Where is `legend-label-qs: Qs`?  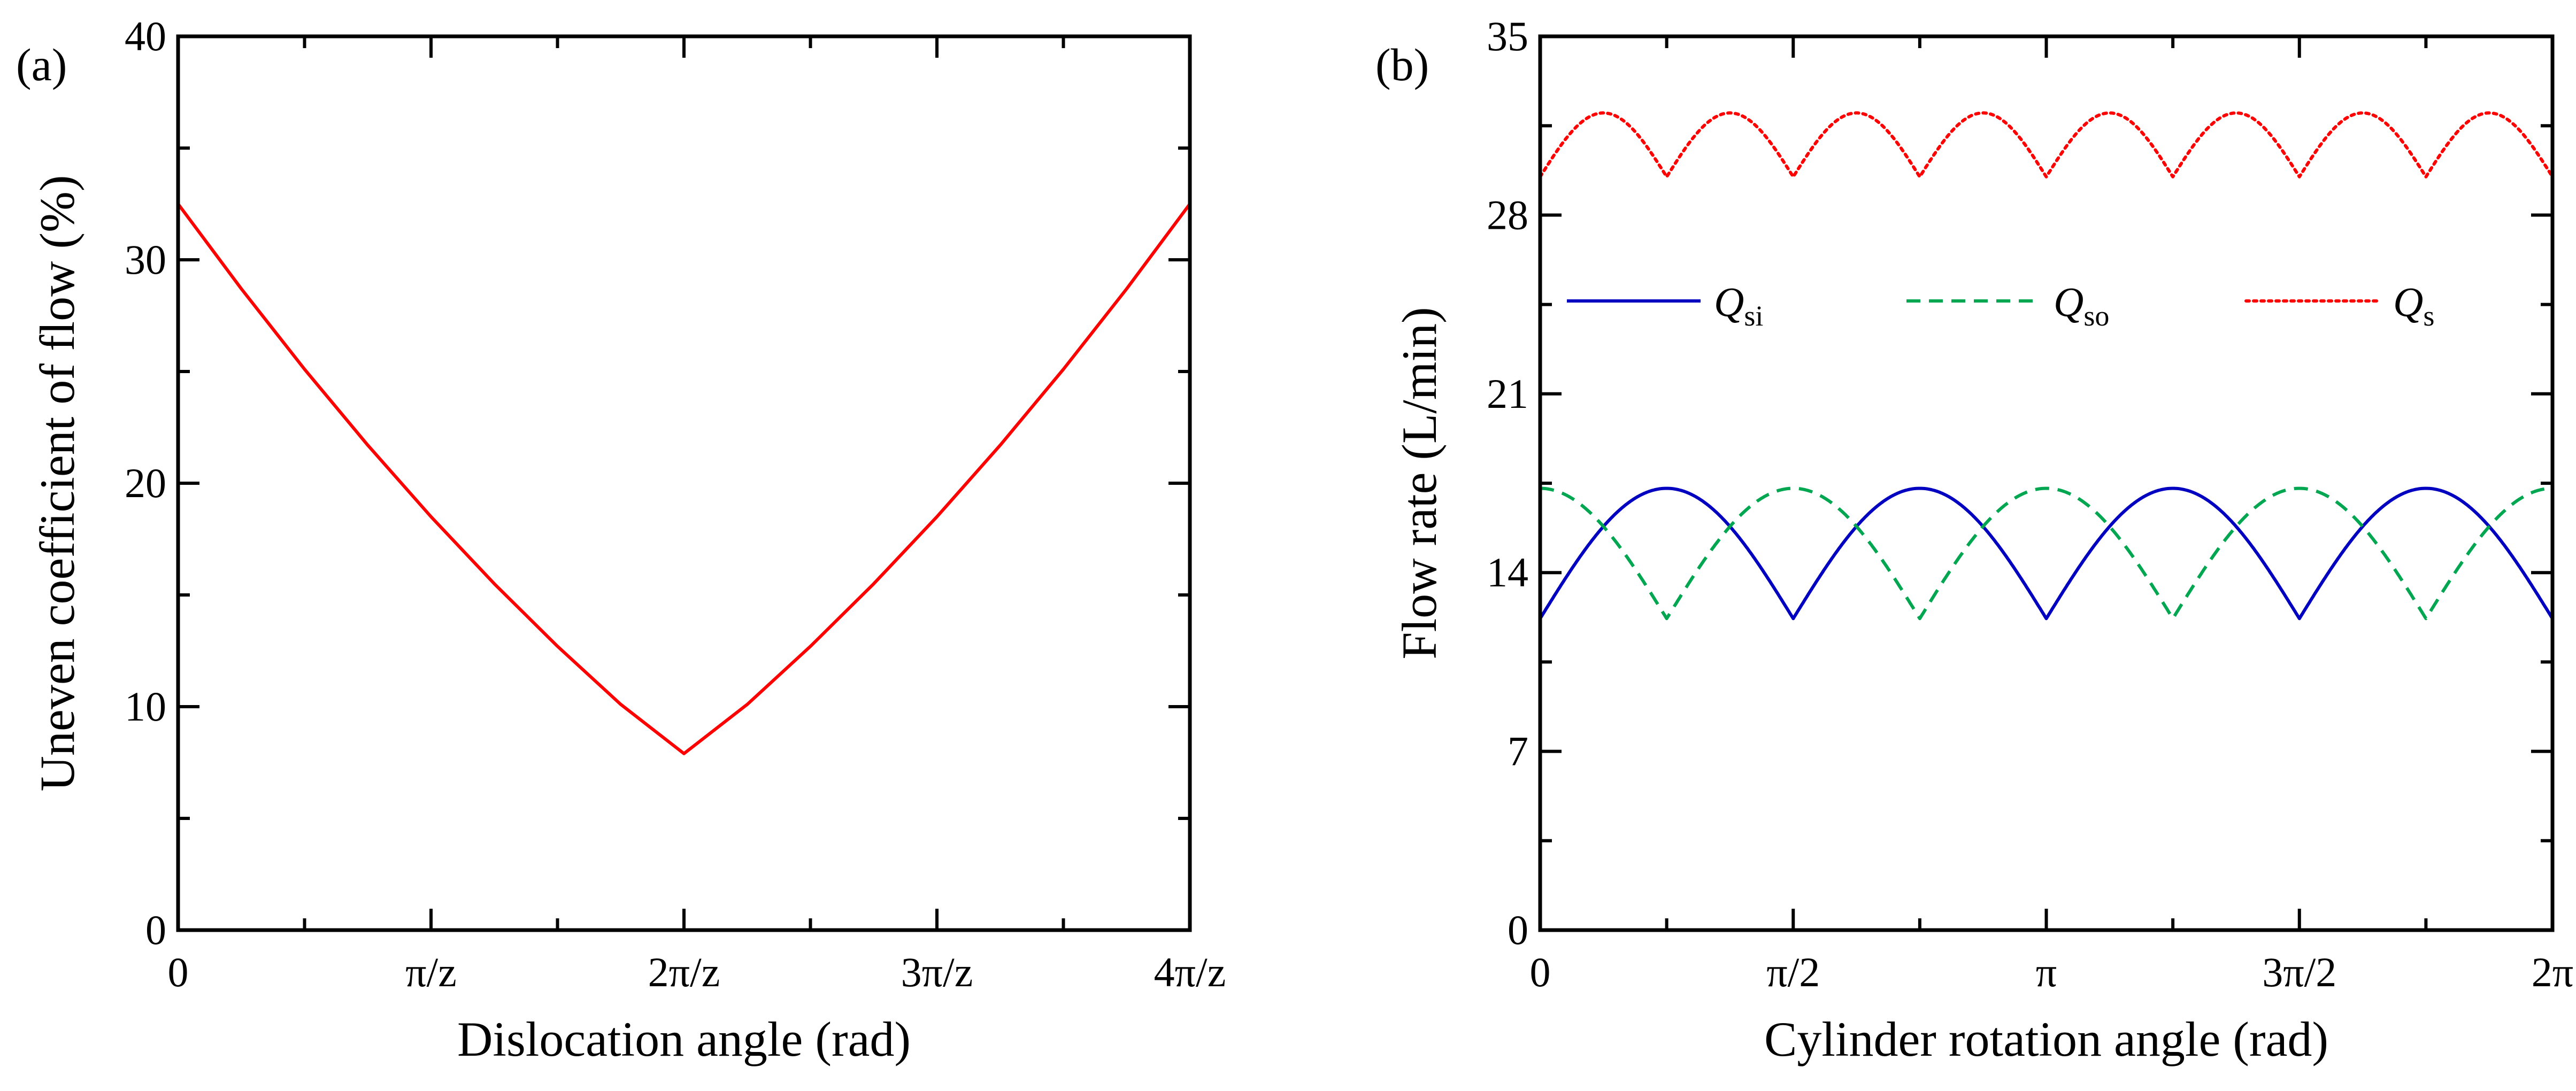
legend-label-qs: Qs is located at coordinates (2413, 305).